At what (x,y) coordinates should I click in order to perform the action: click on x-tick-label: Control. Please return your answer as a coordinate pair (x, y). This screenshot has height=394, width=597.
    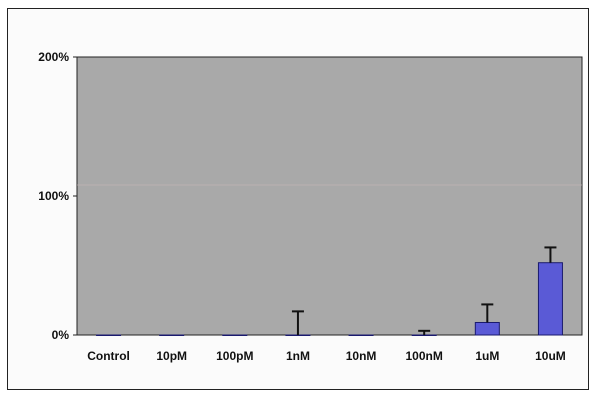
    Looking at the image, I should click on (108, 356).